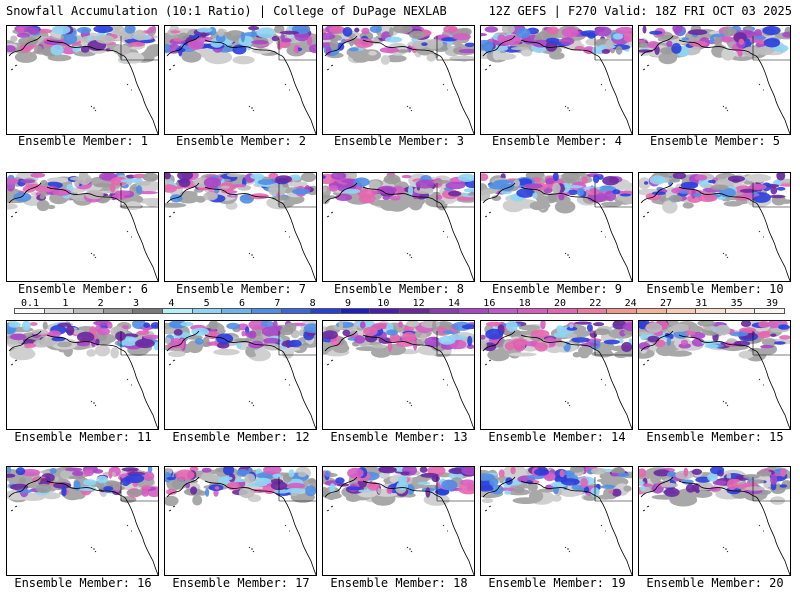 The width and height of the screenshot is (800, 600). I want to click on ensemble-member-caption: Ensemble Member: 2, so click(241, 141).